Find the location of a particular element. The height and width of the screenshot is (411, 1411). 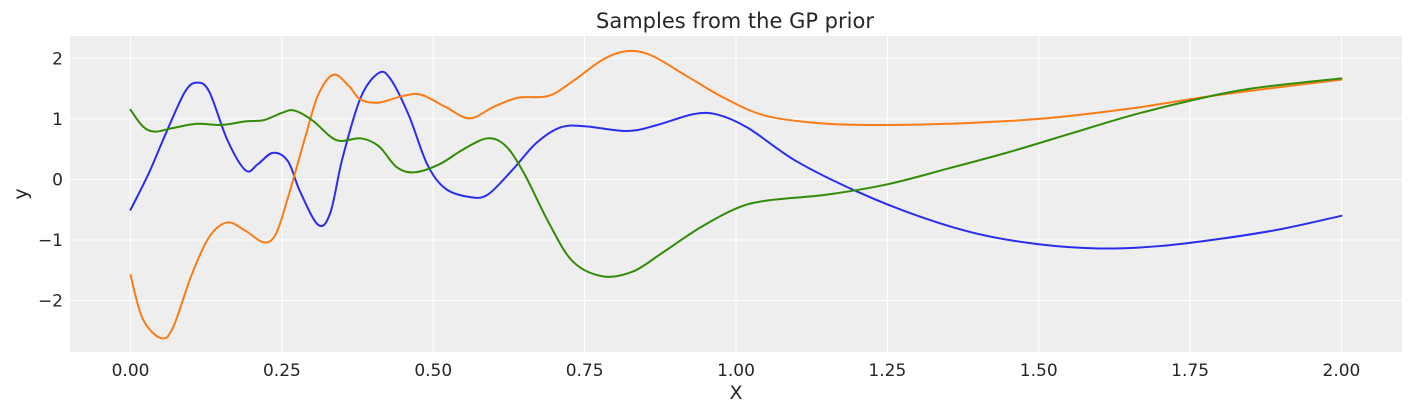

y-tick-label: 2 is located at coordinates (57, 59).